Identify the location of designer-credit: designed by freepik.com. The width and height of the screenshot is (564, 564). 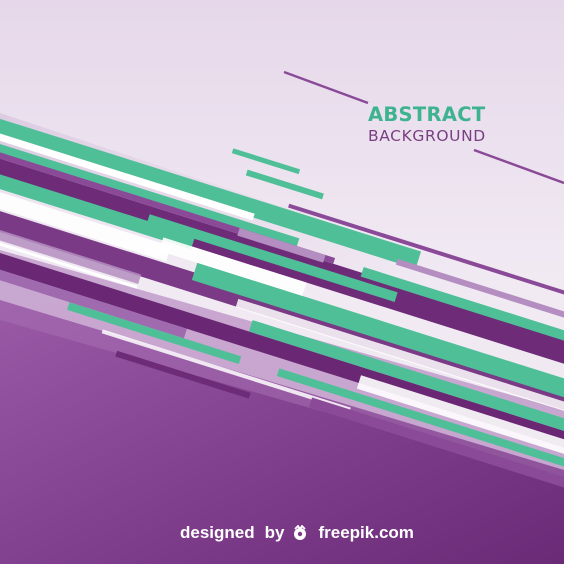
(297, 533).